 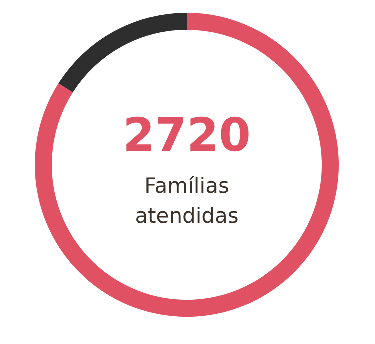 I want to click on donut-slice, so click(x=122, y=53).